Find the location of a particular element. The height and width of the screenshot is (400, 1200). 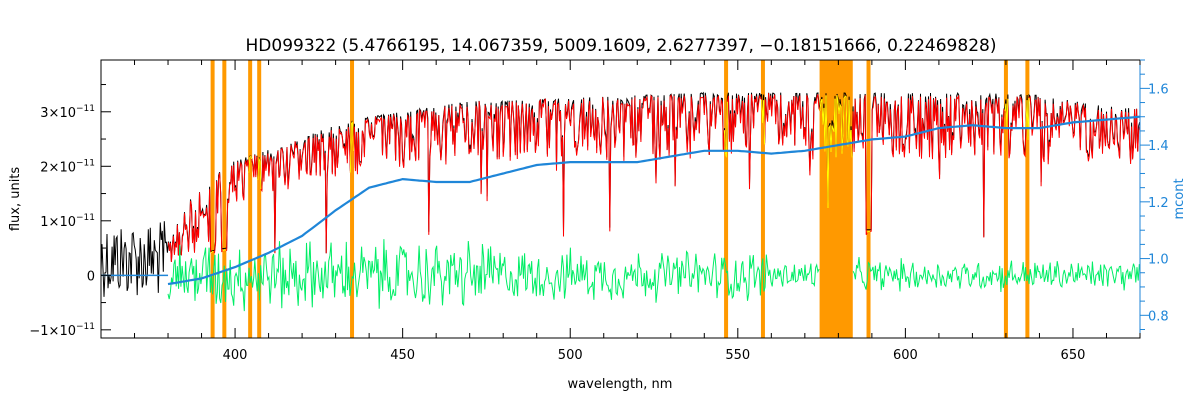

y2-tick-label: 1.6 is located at coordinates (1158, 89).